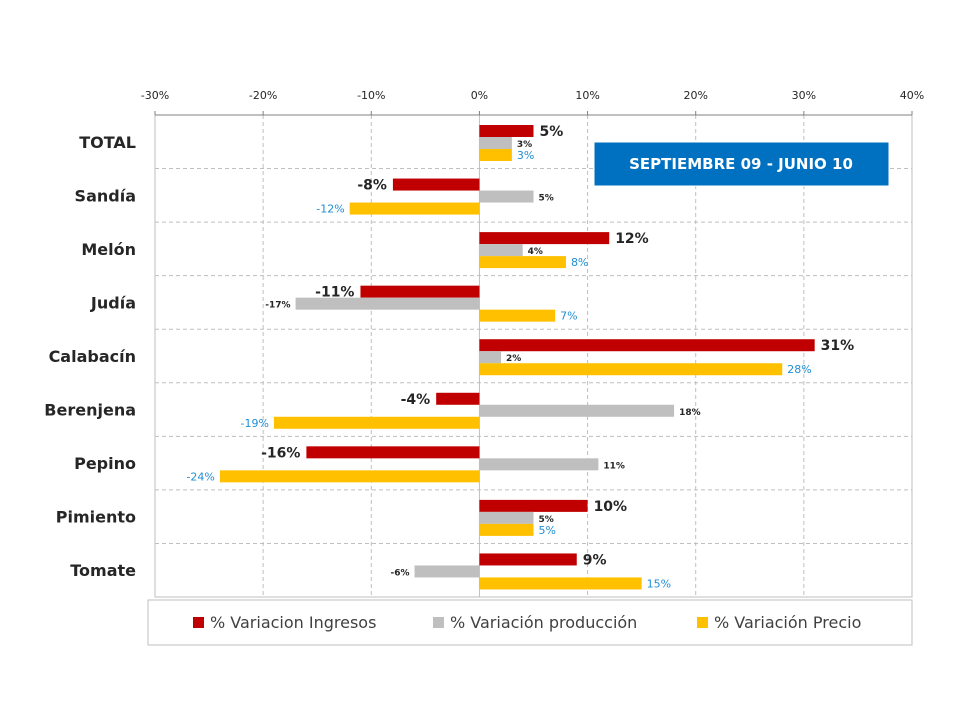 This screenshot has width=960, height=724. What do you see at coordinates (105, 463) in the screenshot?
I see `category-label: Pepino` at bounding box center [105, 463].